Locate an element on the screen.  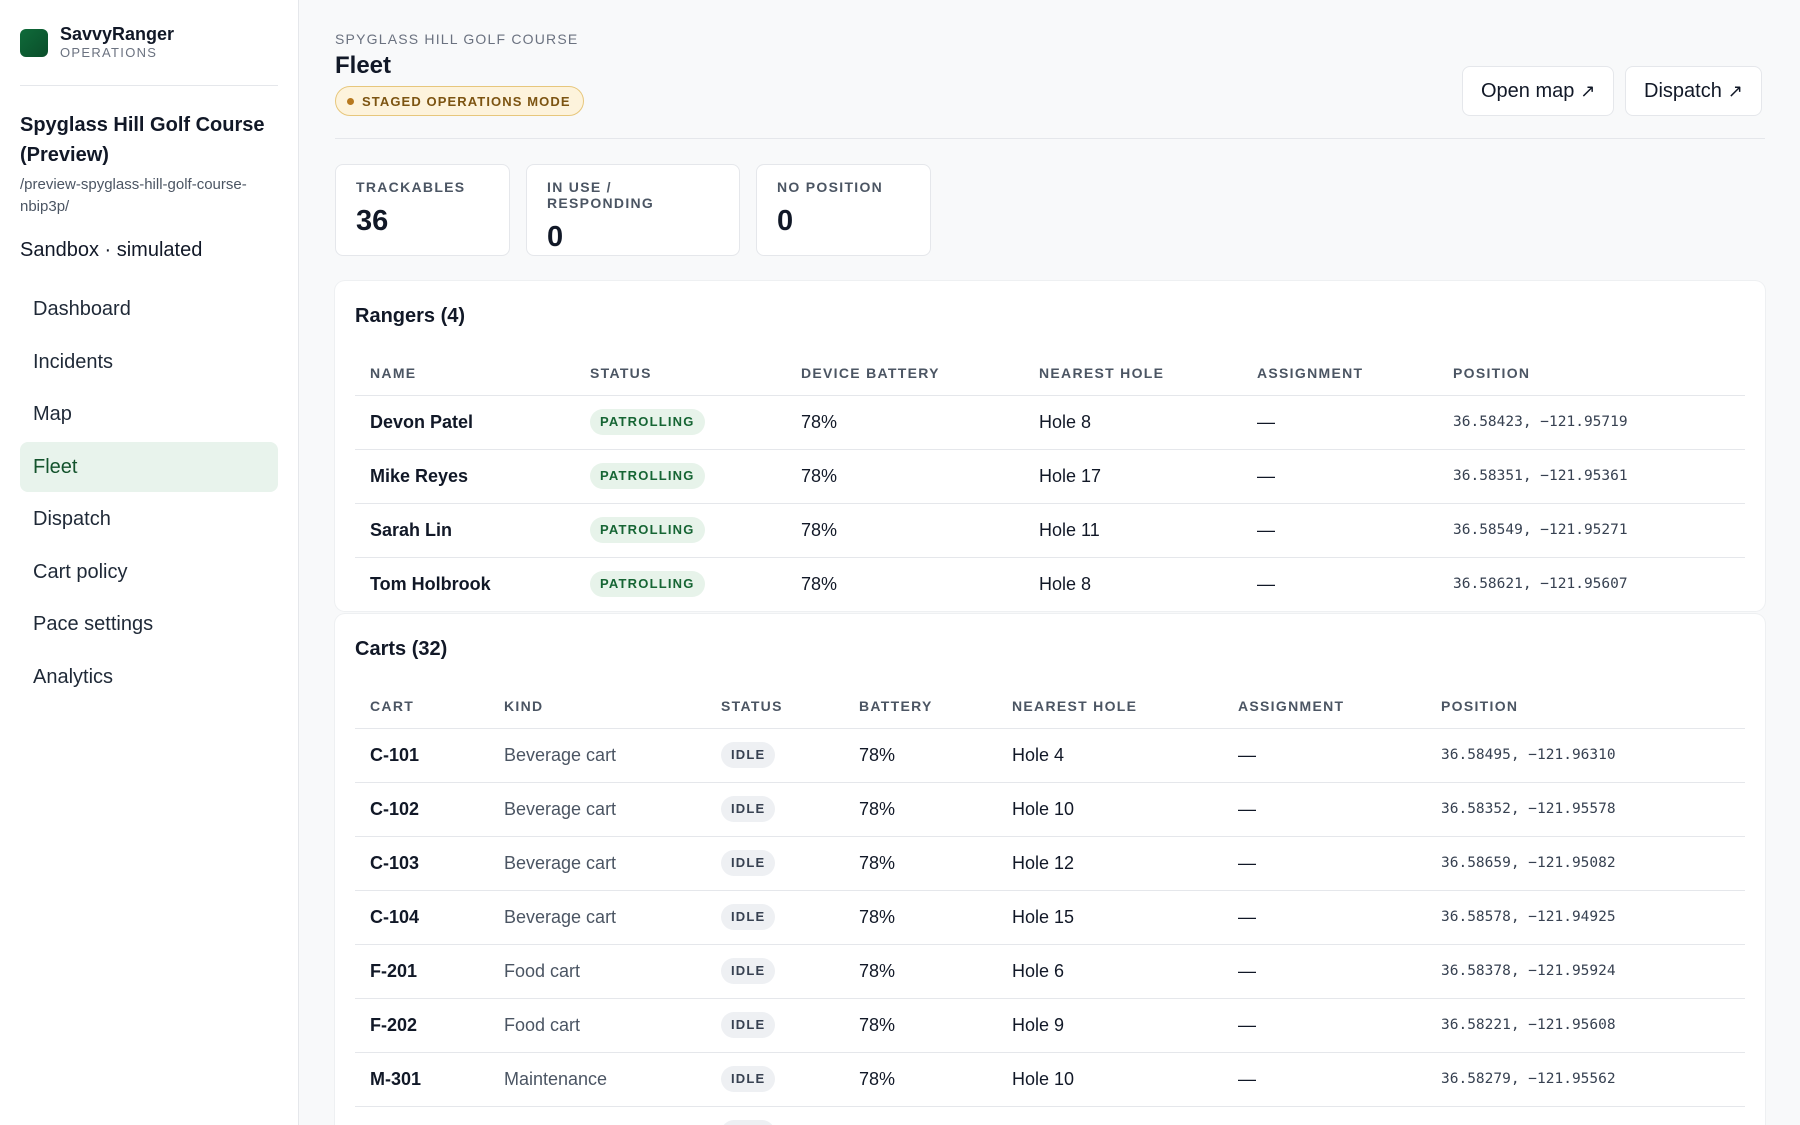
sidebar-item-cart-policy: Cart policy is located at coordinates (80, 571).